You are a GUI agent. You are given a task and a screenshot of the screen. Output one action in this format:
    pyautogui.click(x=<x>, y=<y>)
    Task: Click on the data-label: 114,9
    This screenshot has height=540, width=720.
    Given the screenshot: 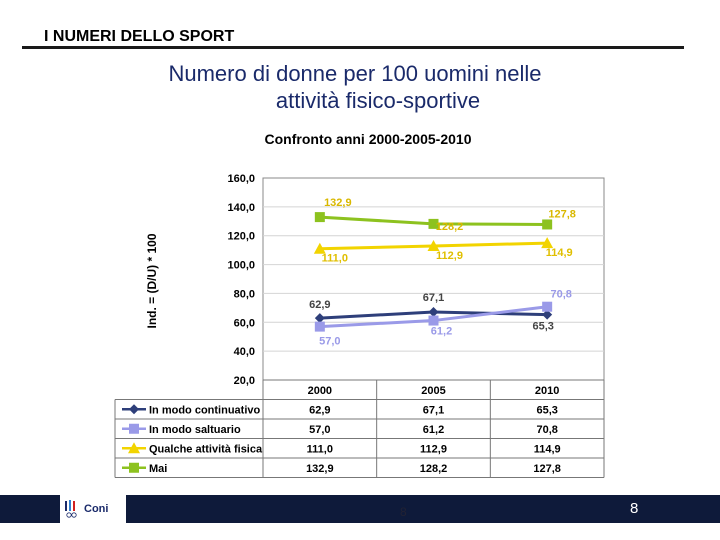 What is the action you would take?
    pyautogui.click(x=559, y=253)
    